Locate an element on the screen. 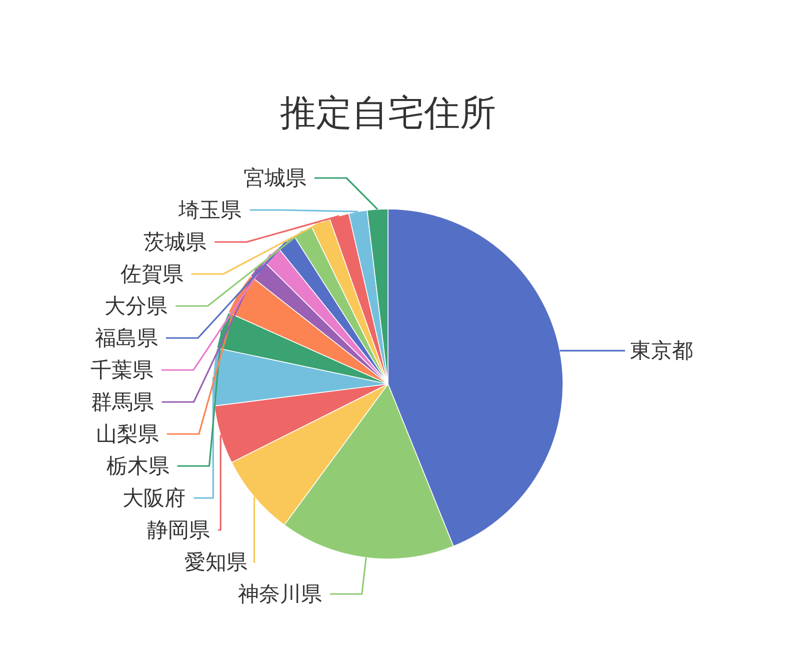 This screenshot has width=800, height=650. slice-label: 宮城県 is located at coordinates (274, 178).